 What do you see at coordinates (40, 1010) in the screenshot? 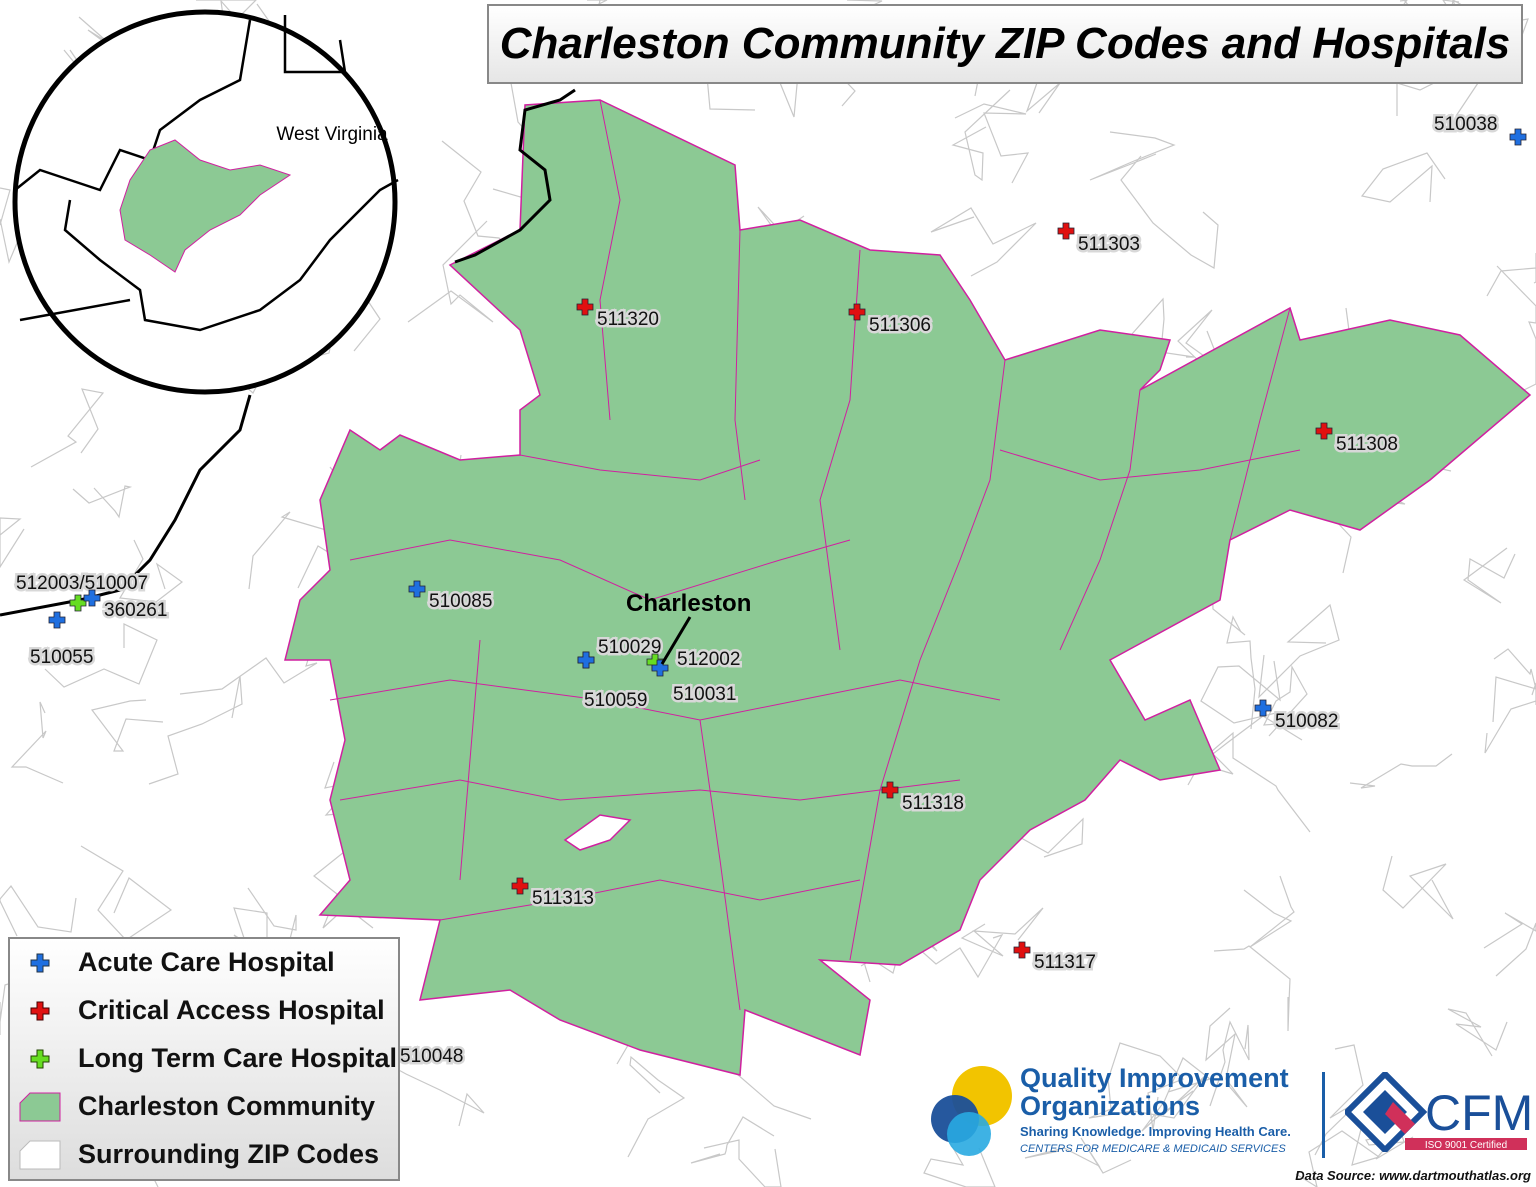
I see `red-cross-icon` at bounding box center [40, 1010].